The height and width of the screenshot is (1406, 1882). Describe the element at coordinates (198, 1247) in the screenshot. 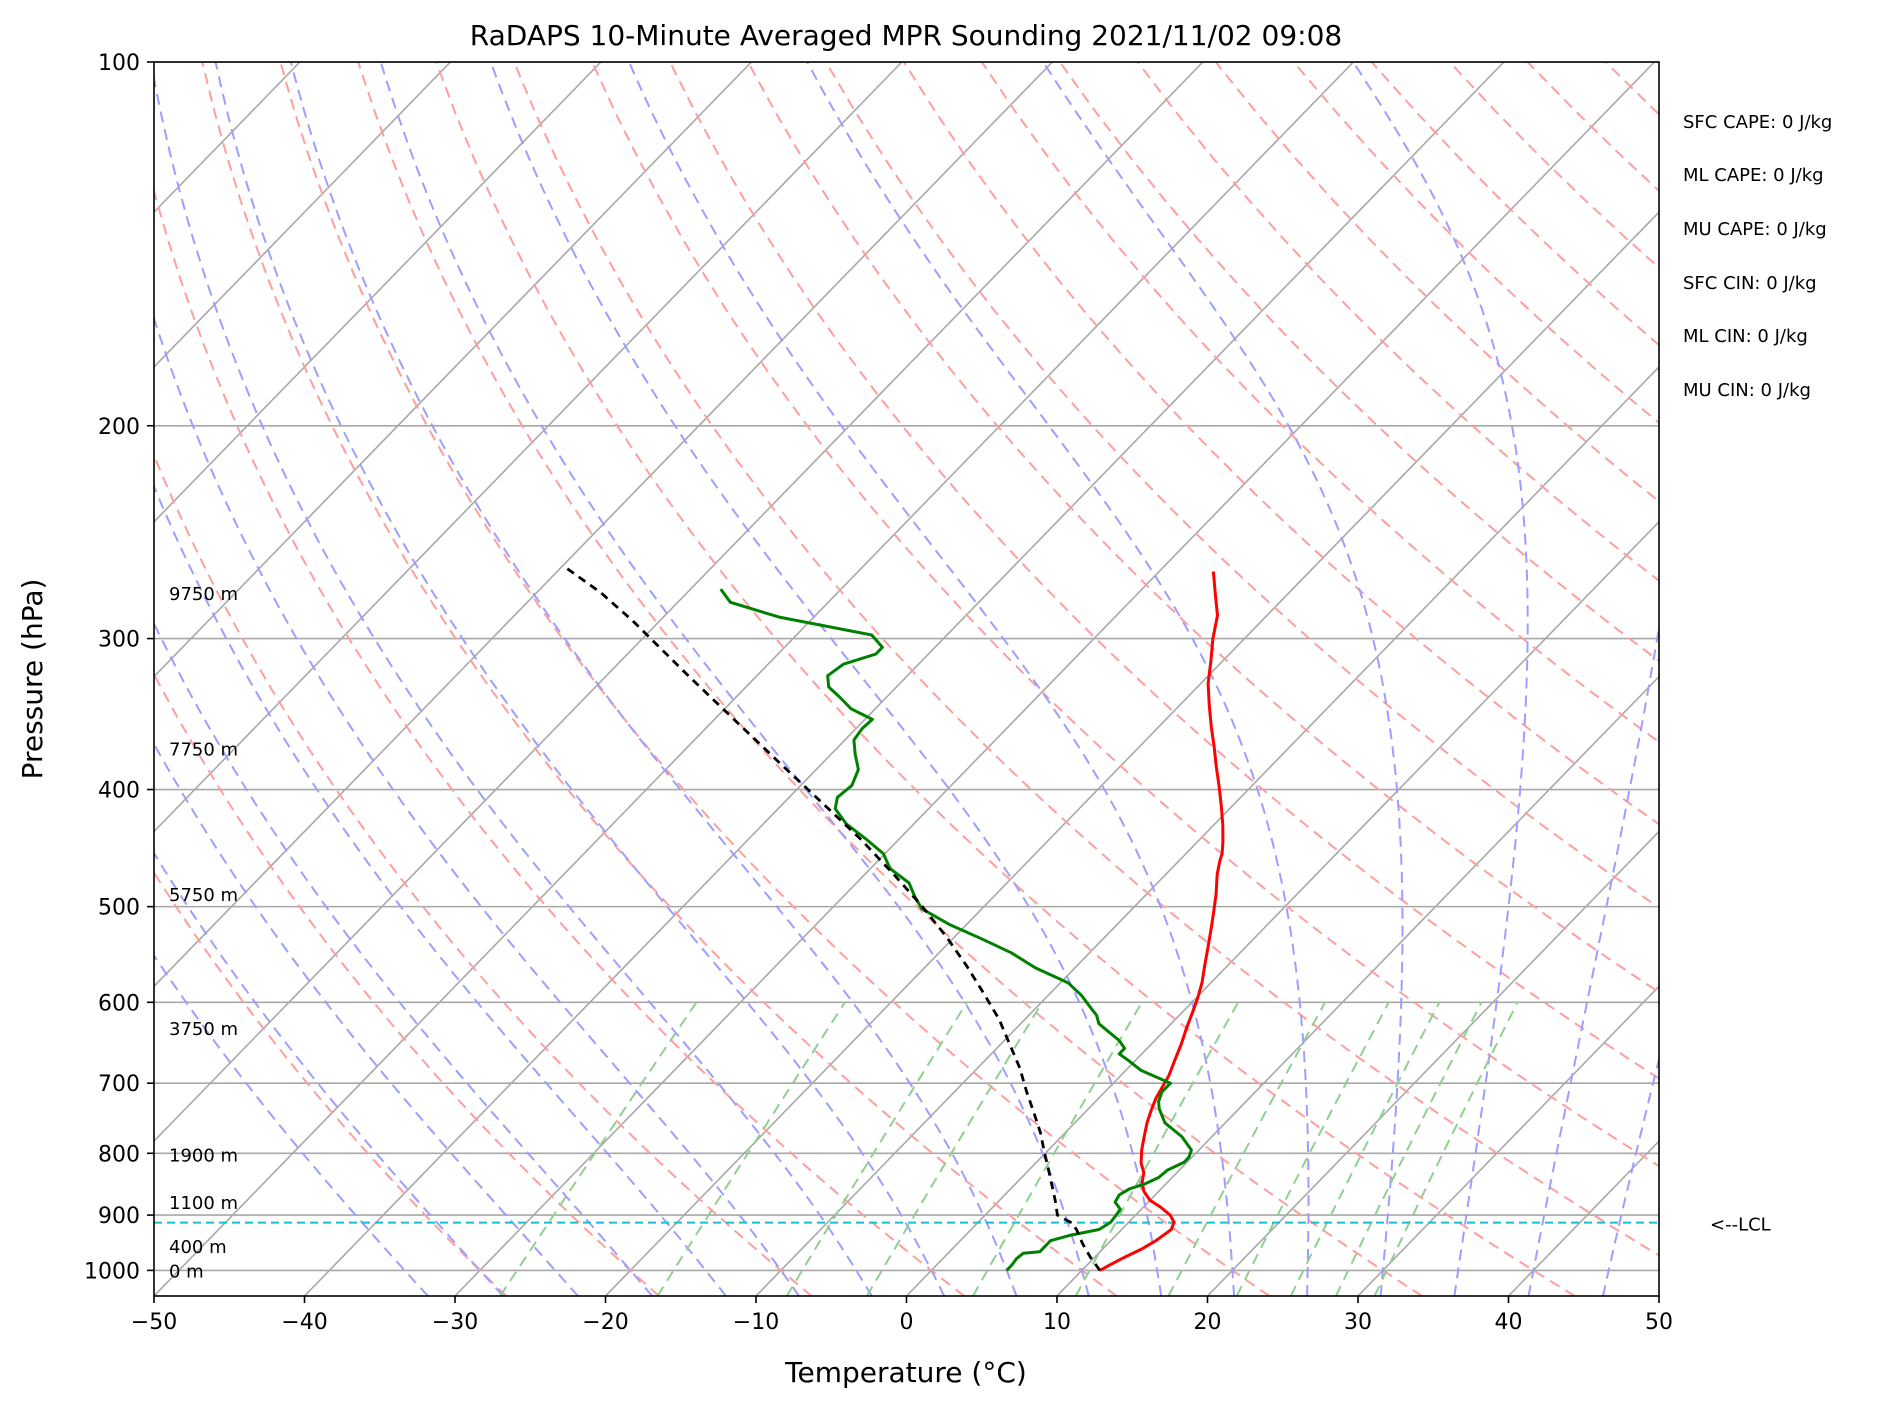

I see `height-label: 400 m` at that location.